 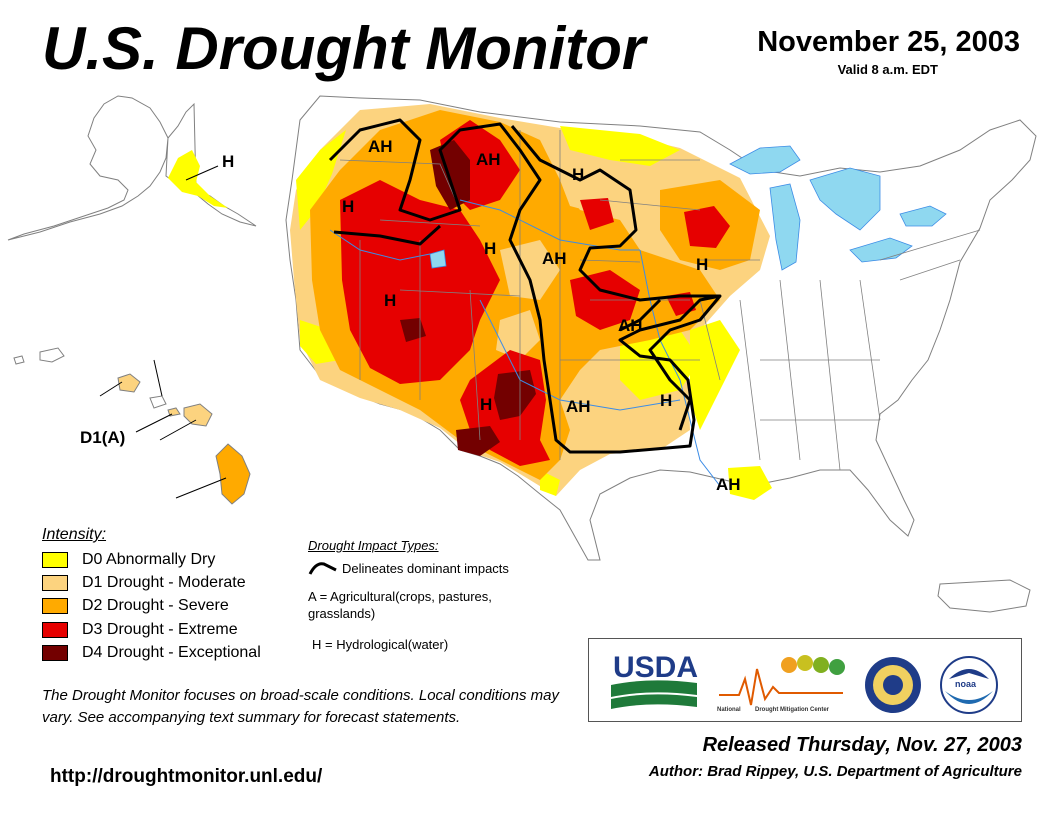 What do you see at coordinates (966, 684) in the screenshot?
I see `noaa-text: noaa` at bounding box center [966, 684].